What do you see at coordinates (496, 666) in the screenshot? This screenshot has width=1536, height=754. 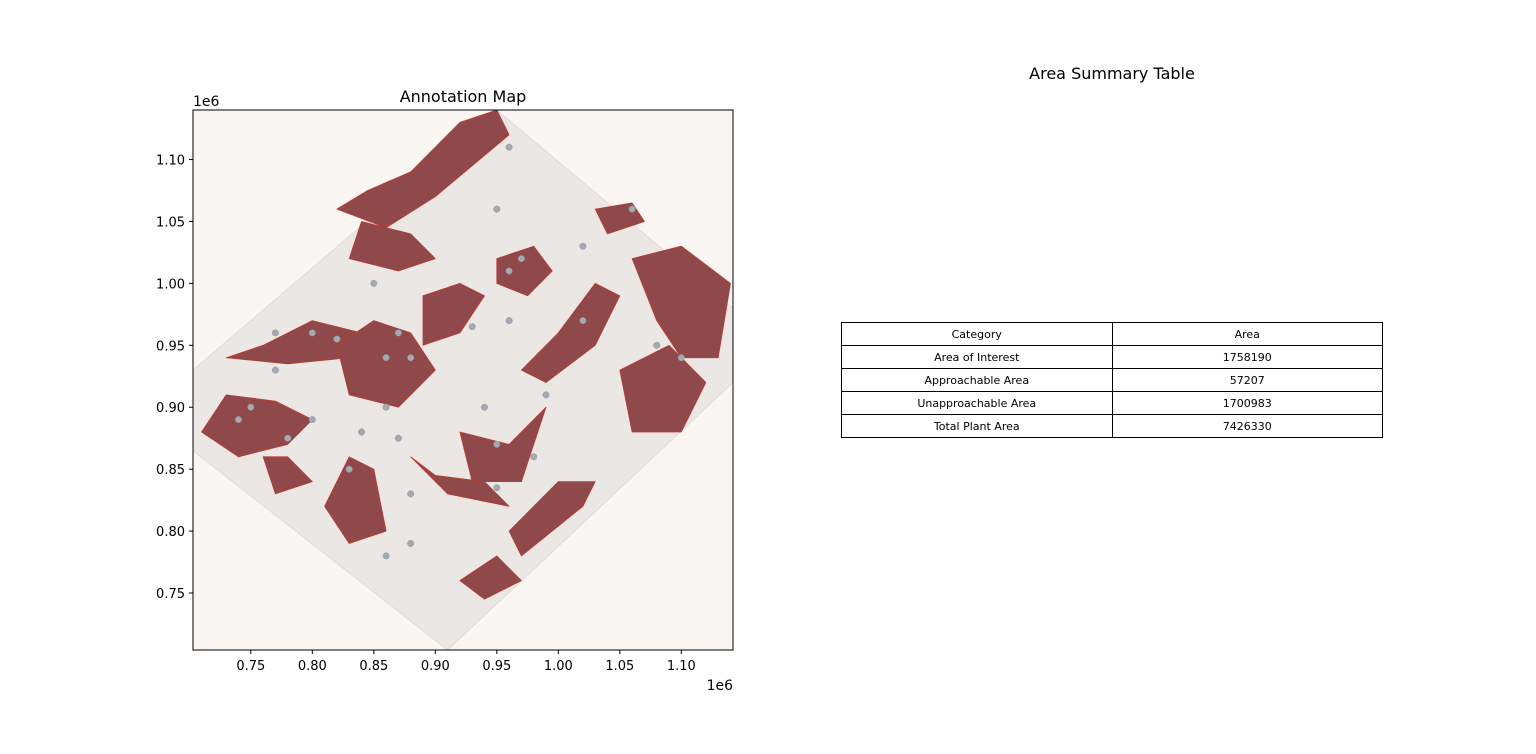 I see `x-tick-label: 0.95` at bounding box center [496, 666].